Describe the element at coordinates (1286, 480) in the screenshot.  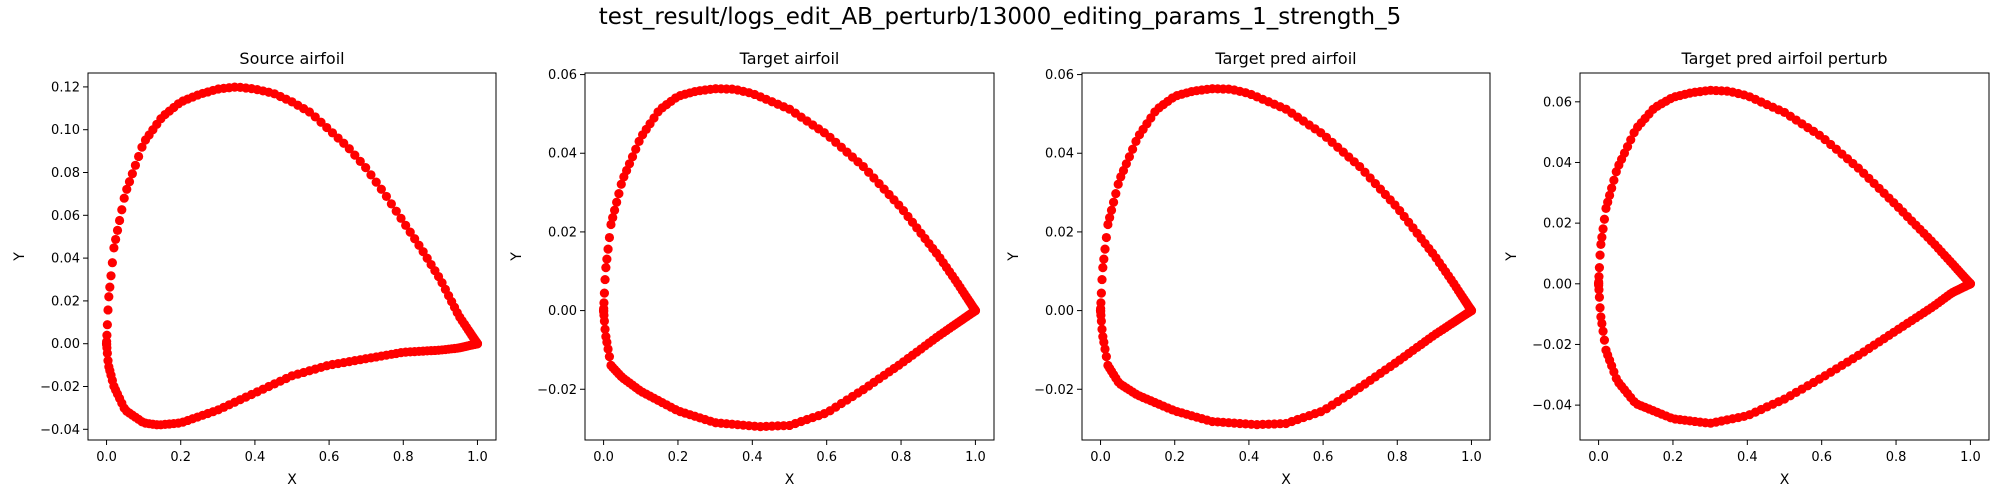
I see `x-axis-label: X` at that location.